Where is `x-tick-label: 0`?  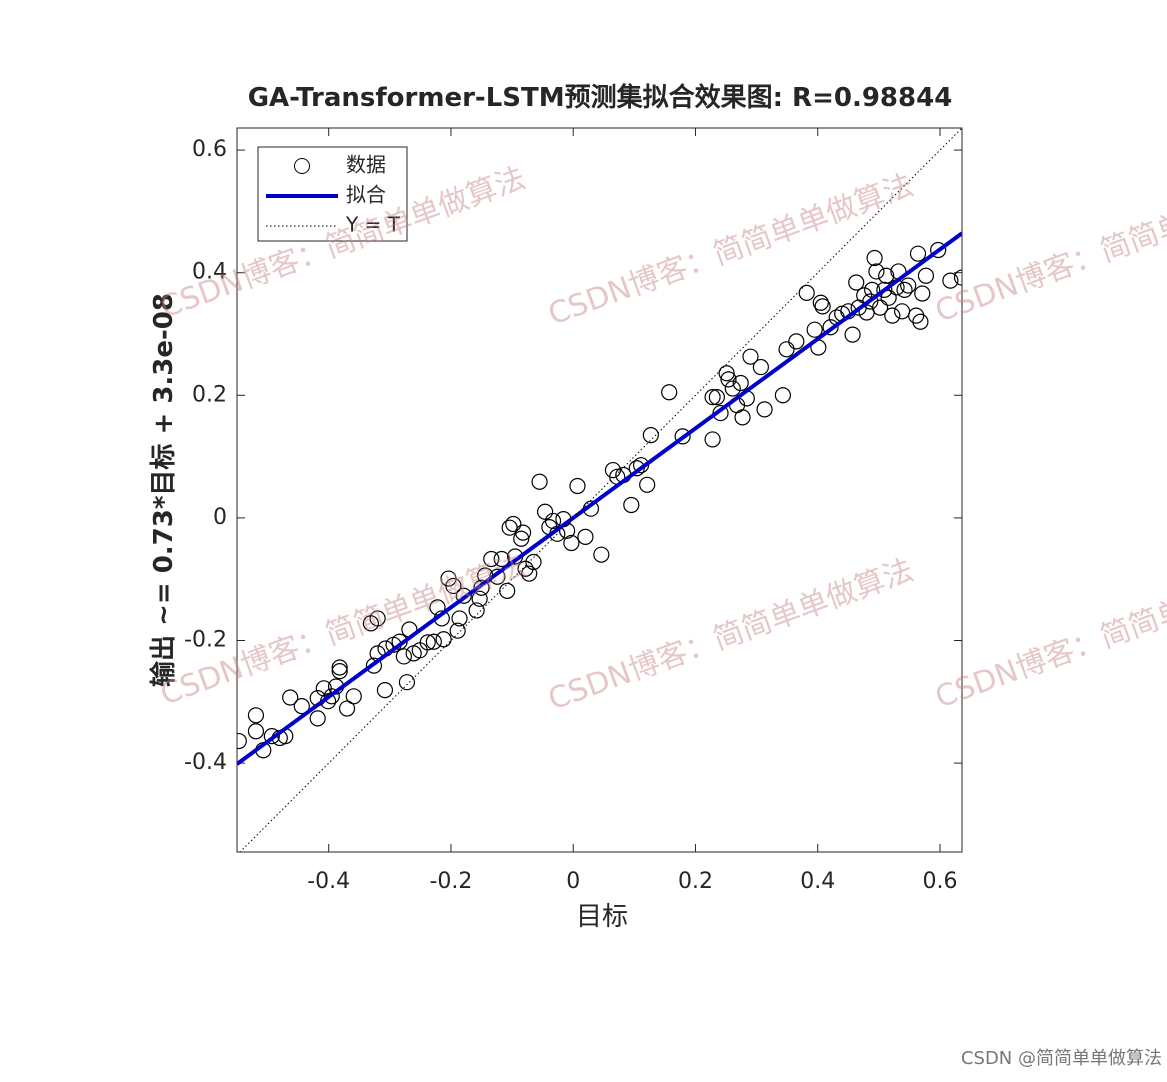
x-tick-label: 0 is located at coordinates (573, 881).